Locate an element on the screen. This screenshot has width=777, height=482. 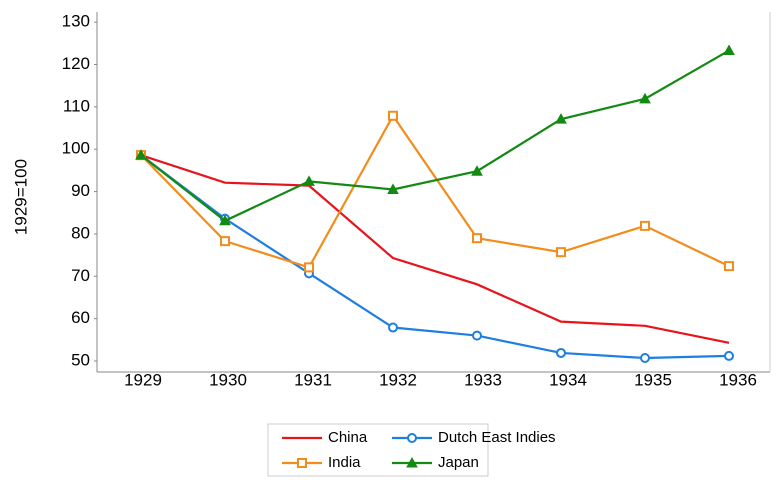
x-tick-label: 1934 is located at coordinates (568, 379).